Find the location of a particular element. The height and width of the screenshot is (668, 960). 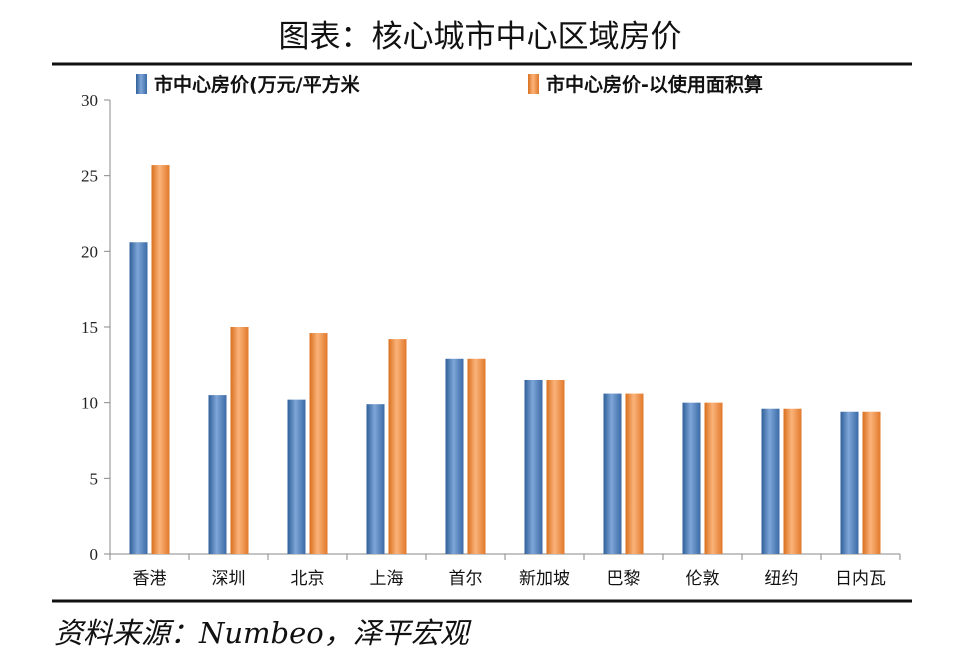

x-category-label: 首尔 is located at coordinates (466, 579).